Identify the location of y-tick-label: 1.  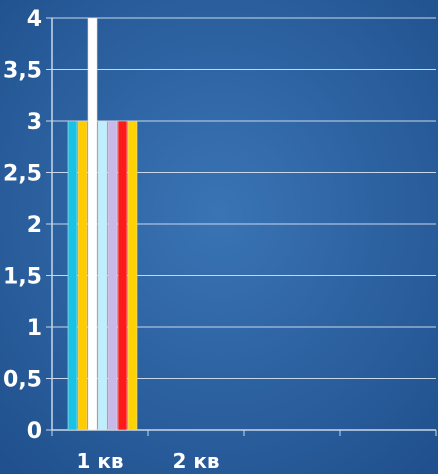
(34, 328).